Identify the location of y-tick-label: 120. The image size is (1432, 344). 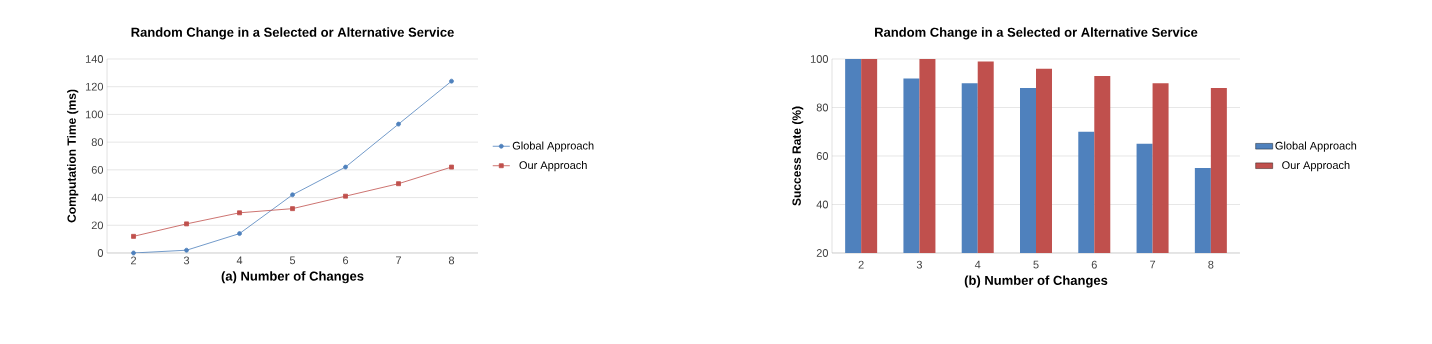
(94, 86).